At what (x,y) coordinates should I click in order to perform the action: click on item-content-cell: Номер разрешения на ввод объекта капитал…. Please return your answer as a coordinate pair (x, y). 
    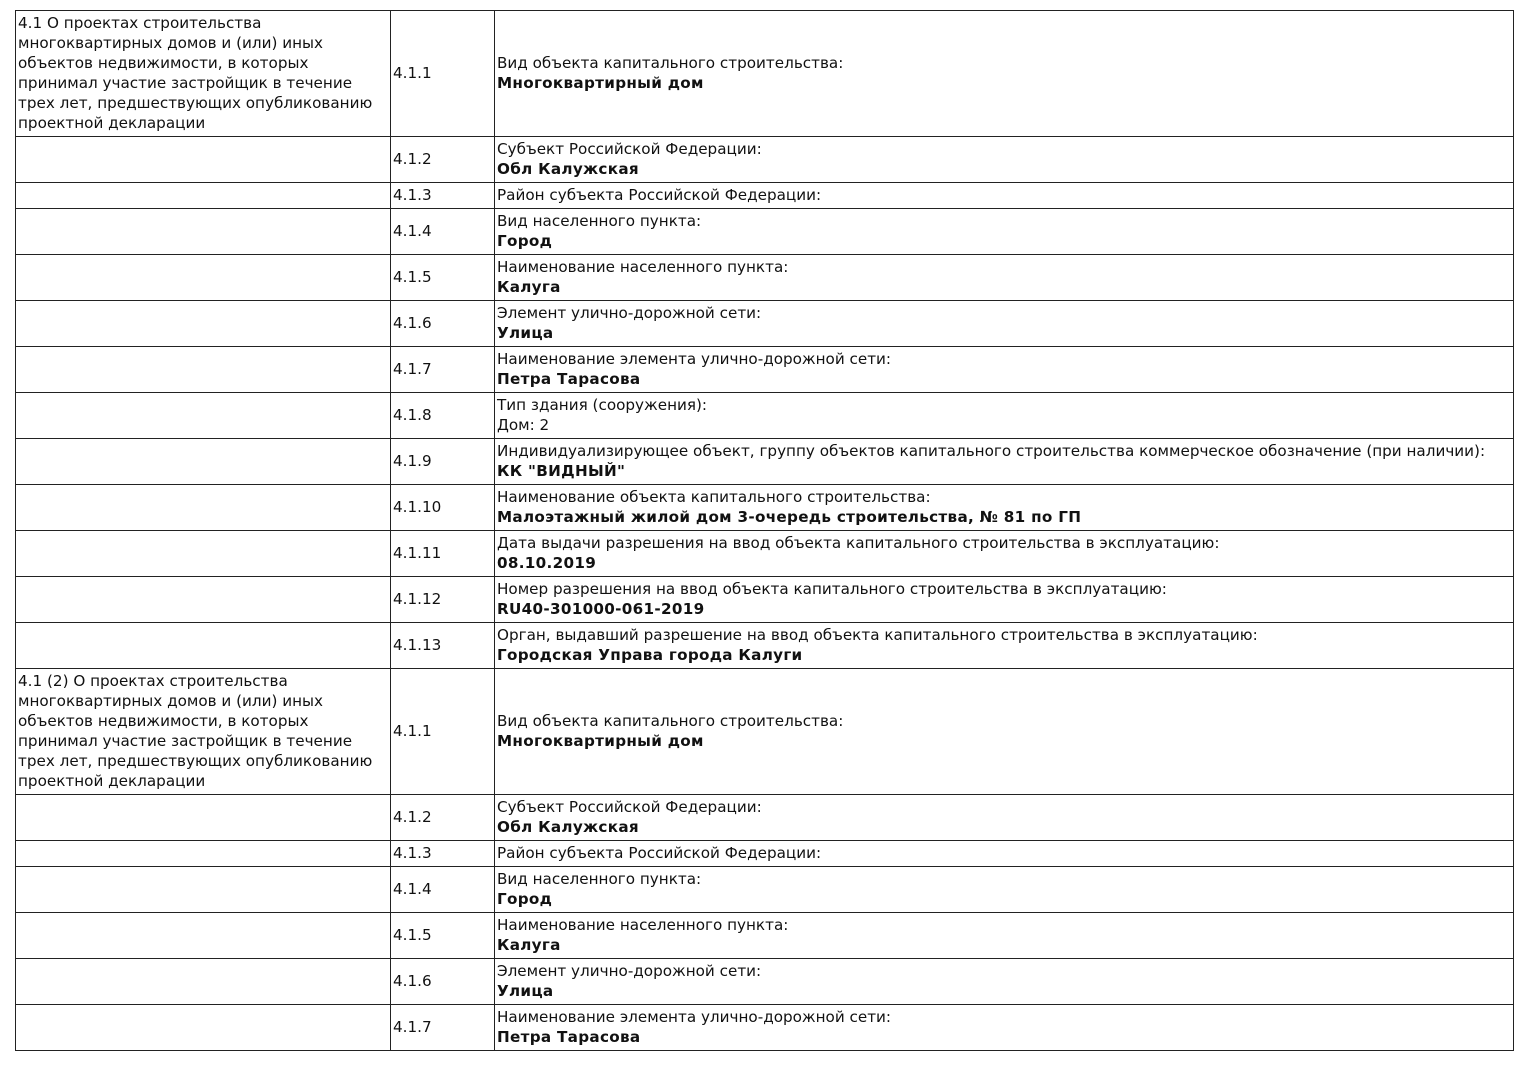
    Looking at the image, I should click on (1004, 599).